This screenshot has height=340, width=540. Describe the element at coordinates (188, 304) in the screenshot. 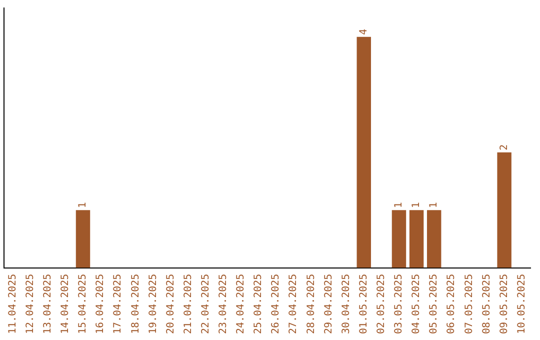

I see `x-tick-label: 21.04.2025` at that location.